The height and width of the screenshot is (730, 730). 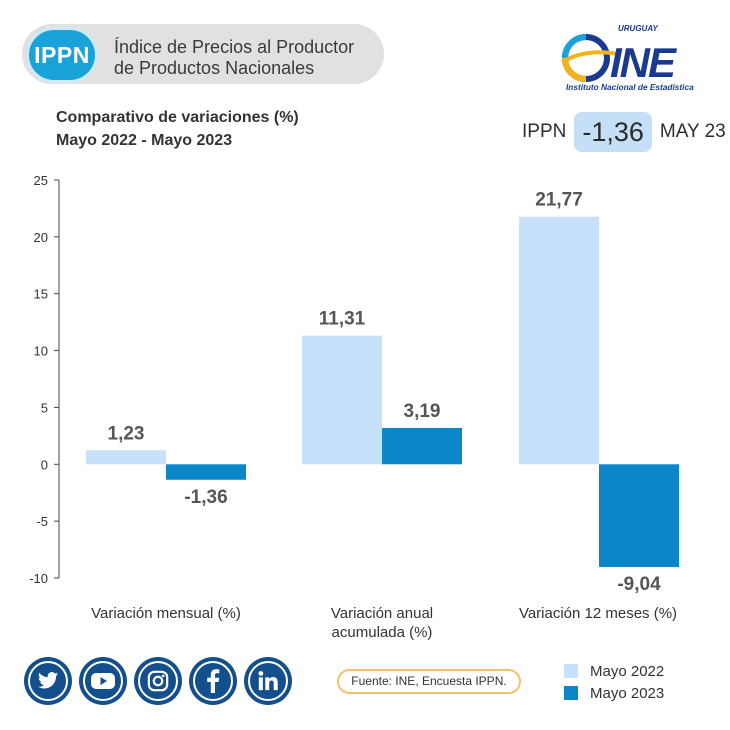 I want to click on title-line-1: Índice de Precios al Productor, so click(x=234, y=47).